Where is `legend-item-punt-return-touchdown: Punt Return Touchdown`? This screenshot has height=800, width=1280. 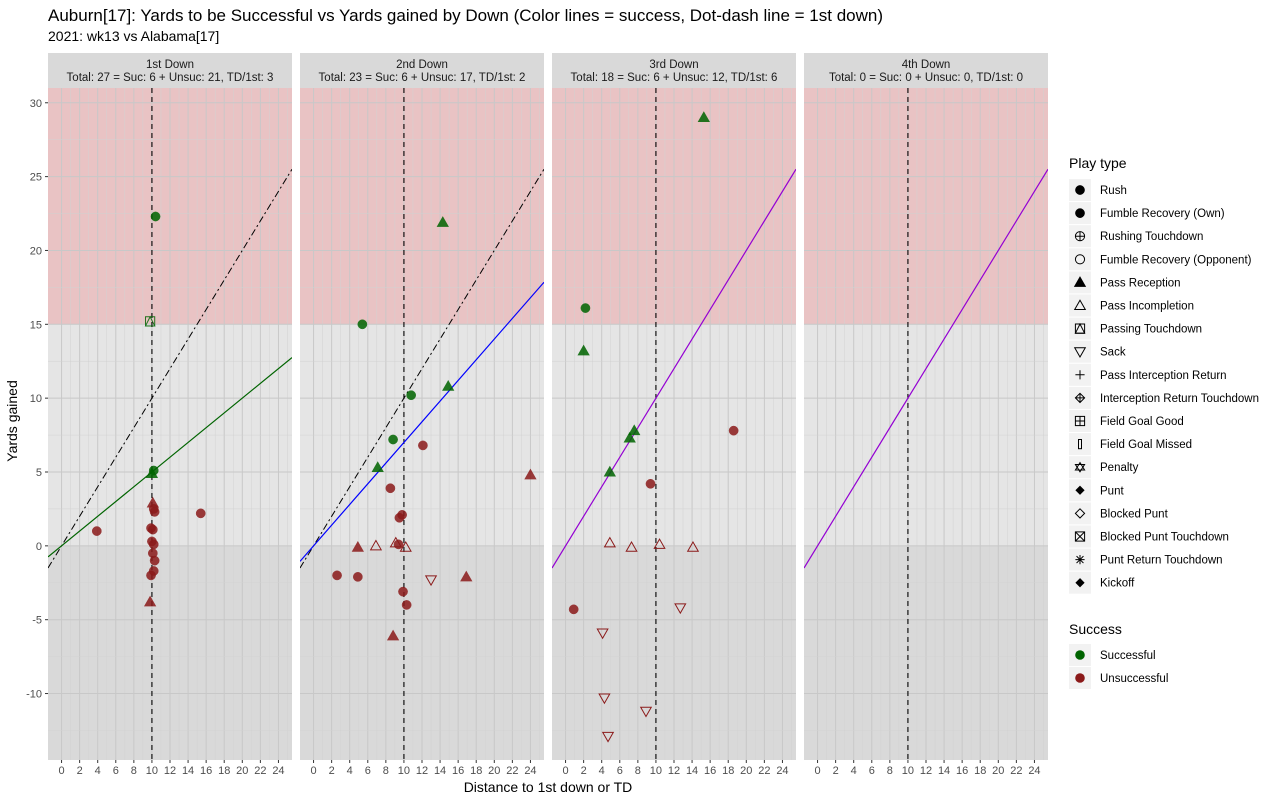 legend-item-punt-return-touchdown: Punt Return Touchdown is located at coordinates (1146, 559).